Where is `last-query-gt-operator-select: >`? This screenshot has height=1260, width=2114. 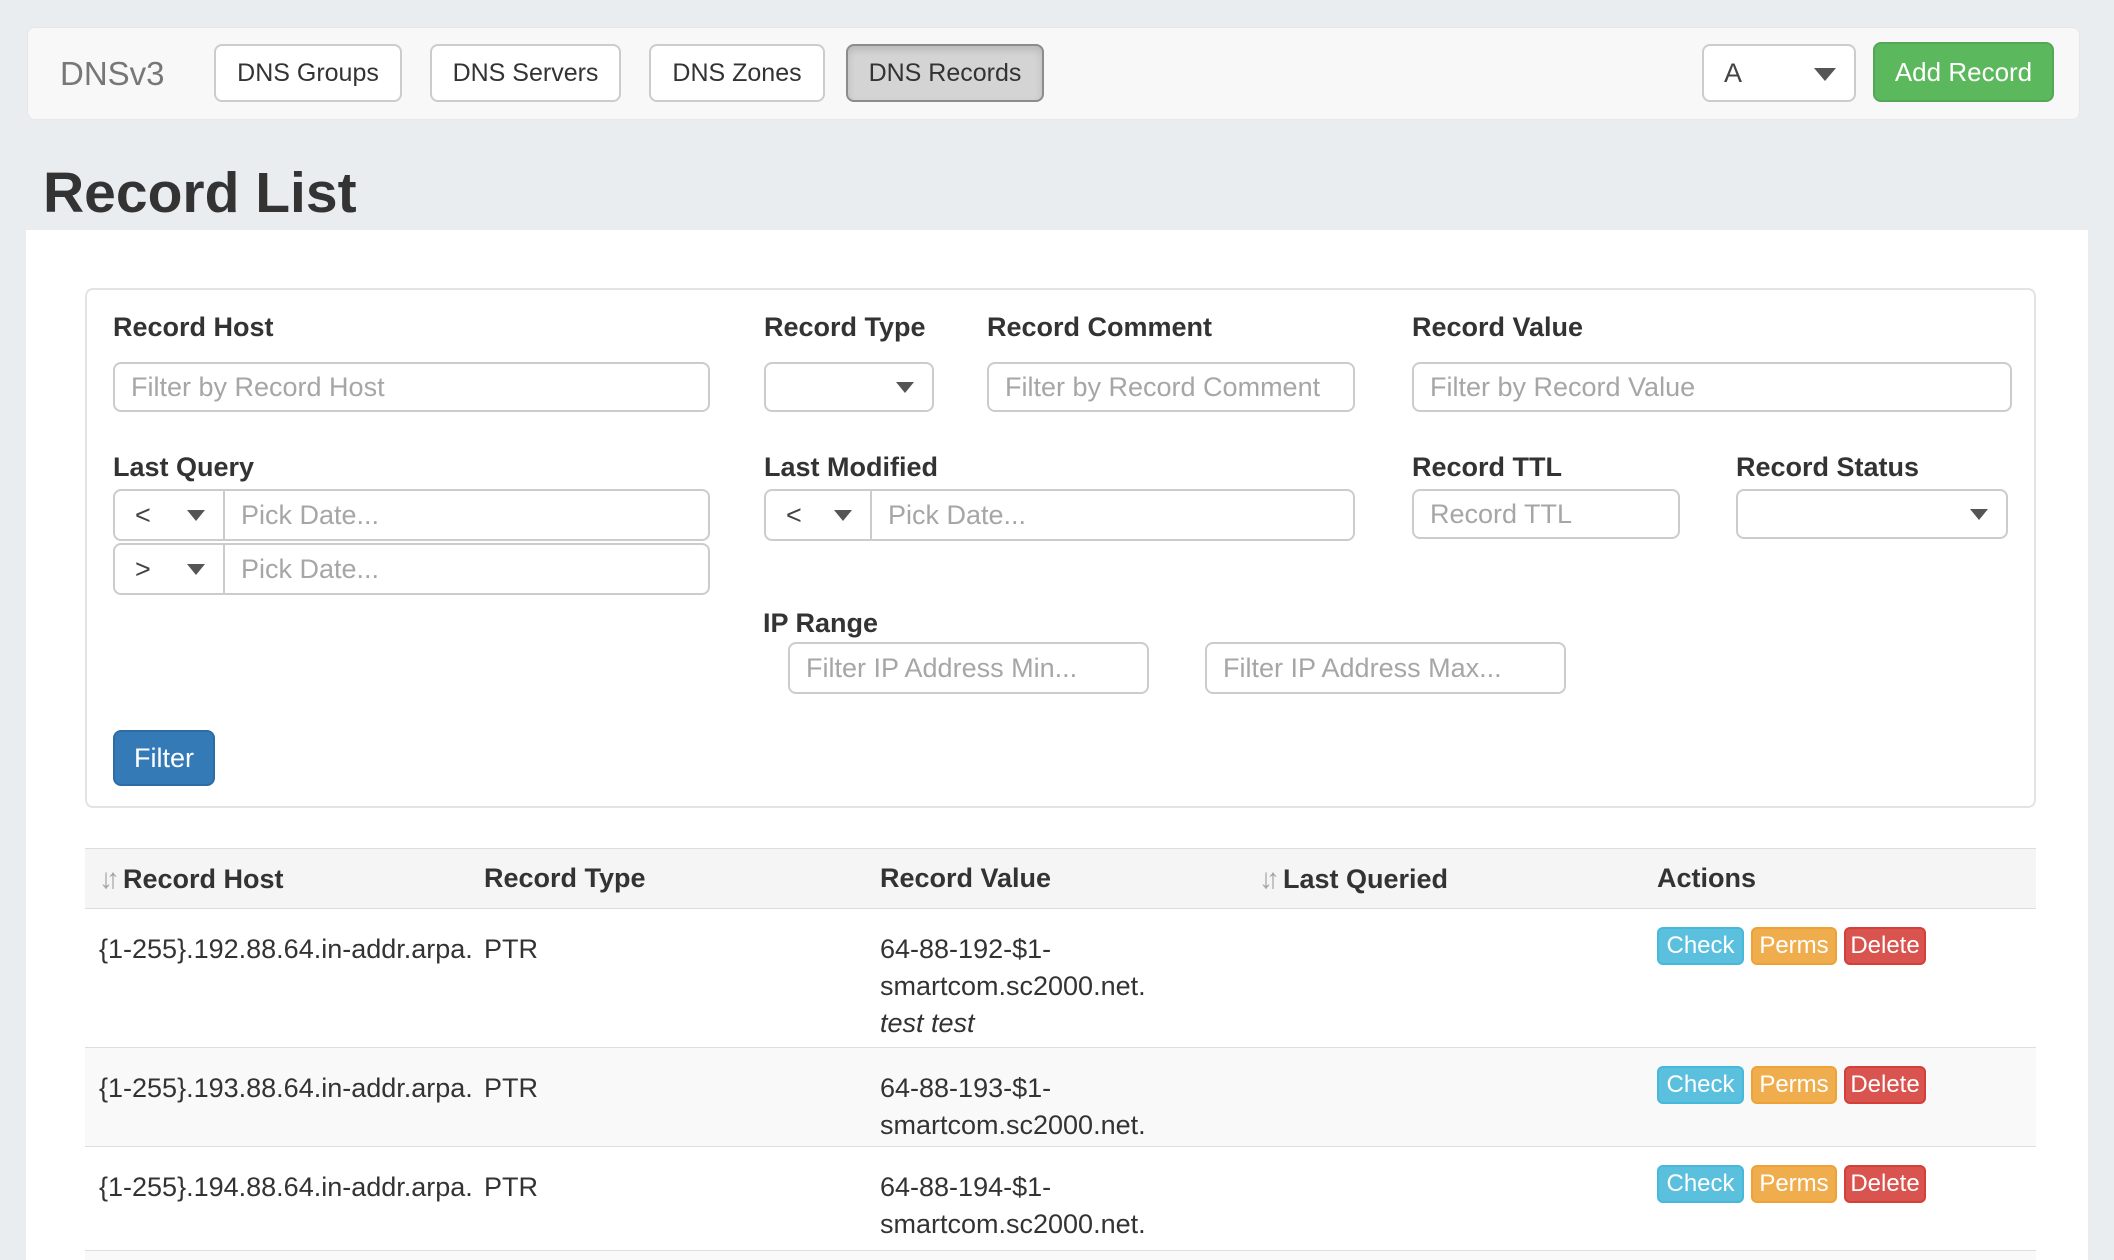
last-query-gt-operator-select: > is located at coordinates (169, 569).